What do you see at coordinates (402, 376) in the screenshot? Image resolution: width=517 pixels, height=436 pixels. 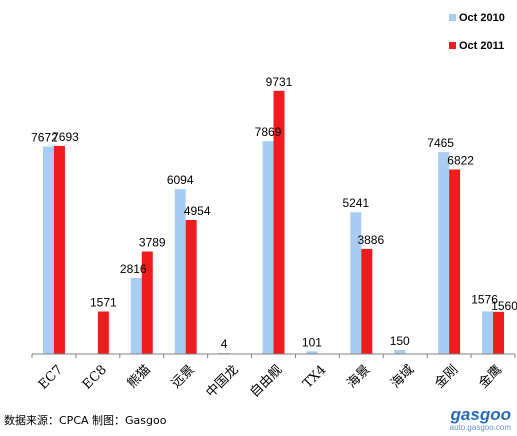 I see `x-tick-label-海域: 海域` at bounding box center [402, 376].